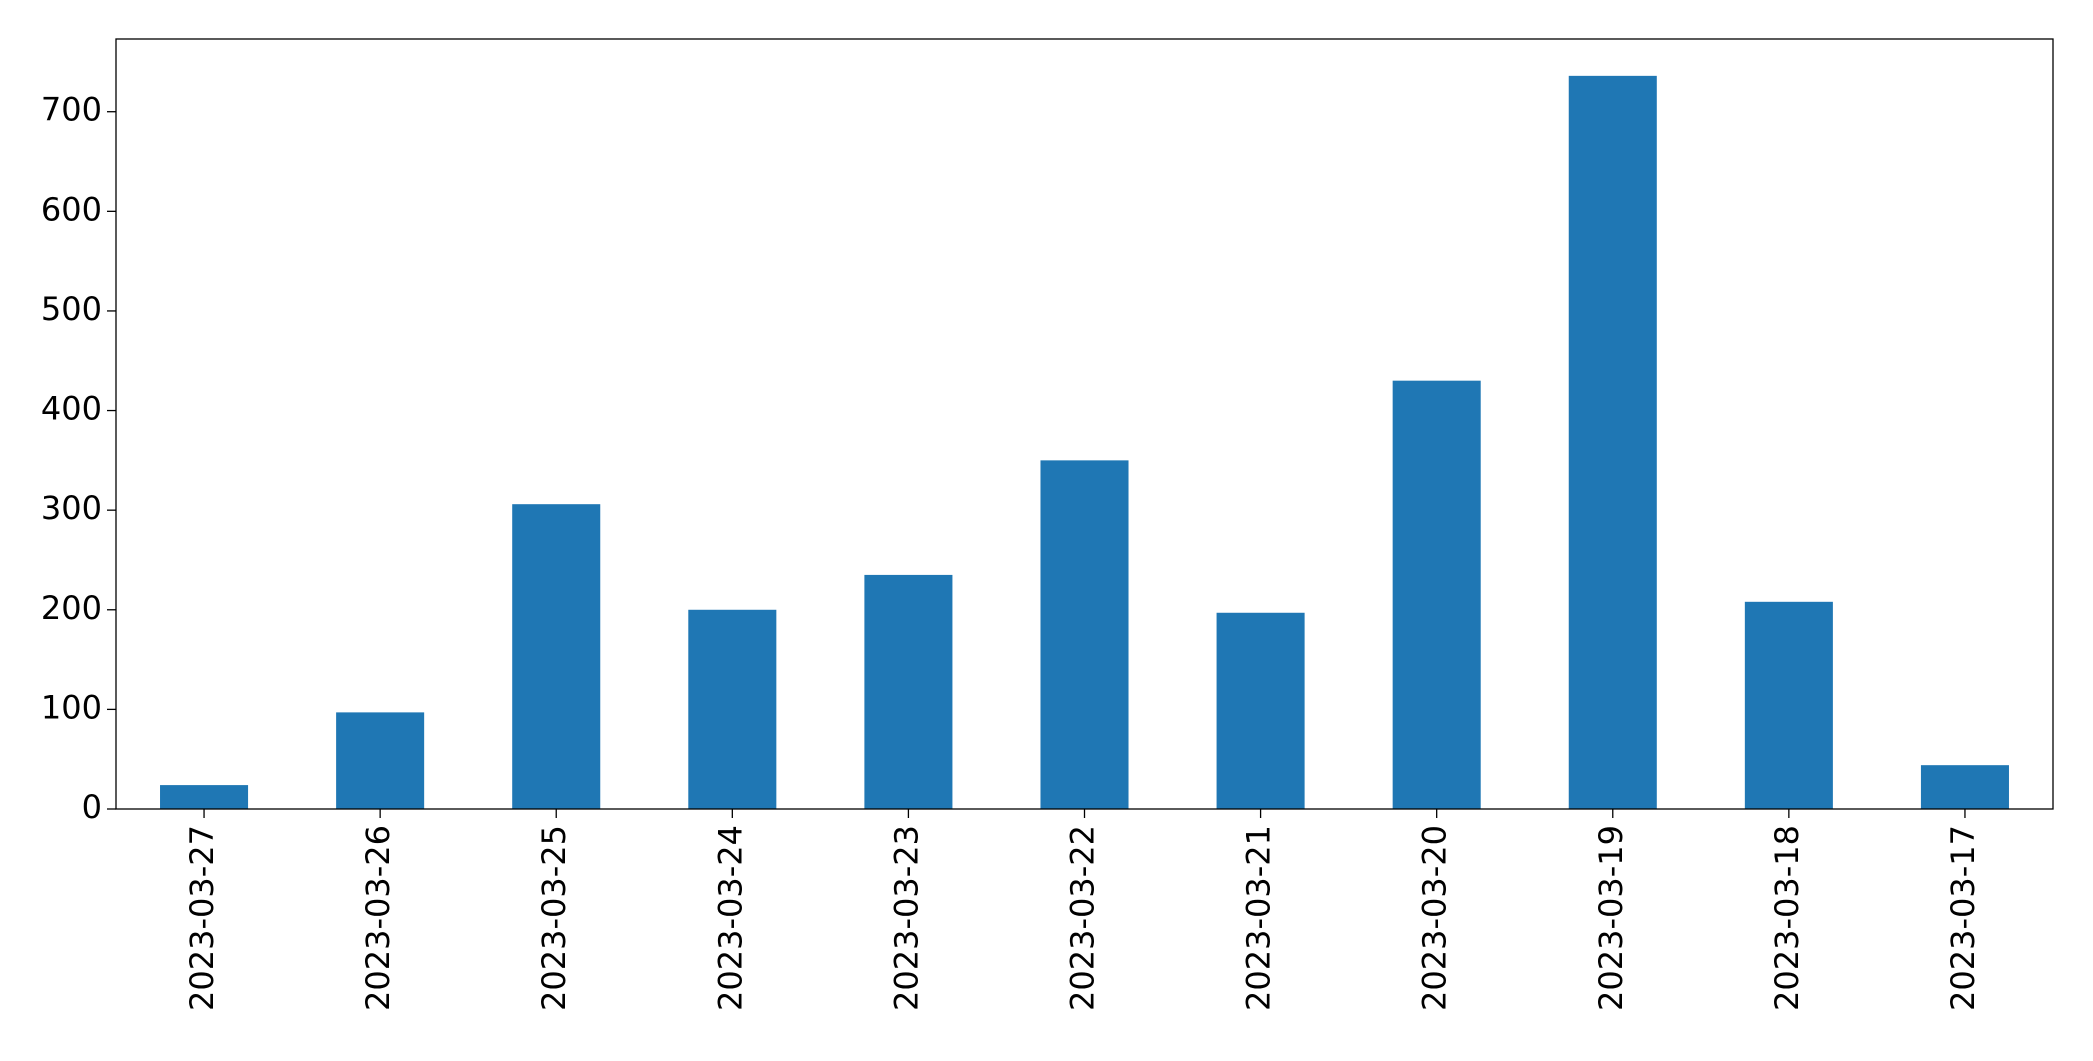 The image size is (2093, 1061). What do you see at coordinates (1963, 918) in the screenshot?
I see `x-tick-label: 2023-03-17` at bounding box center [1963, 918].